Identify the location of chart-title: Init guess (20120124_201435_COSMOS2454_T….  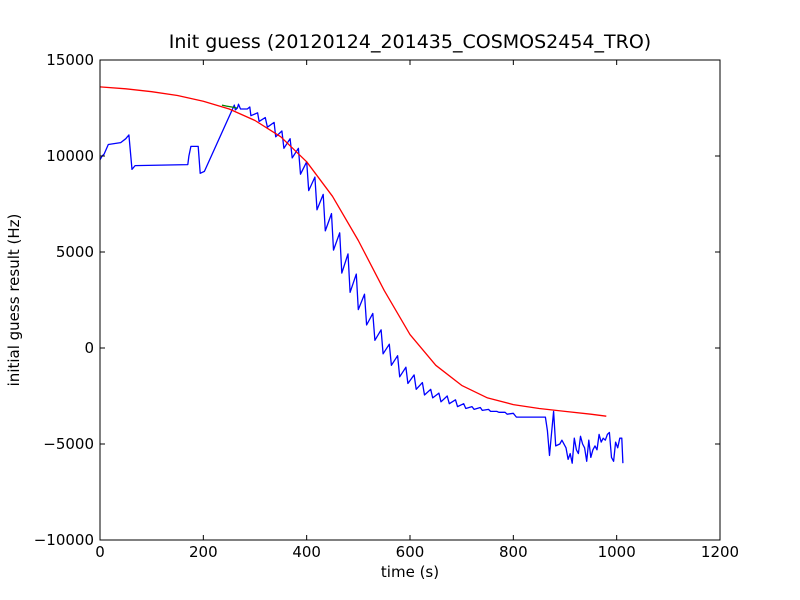
(410, 42).